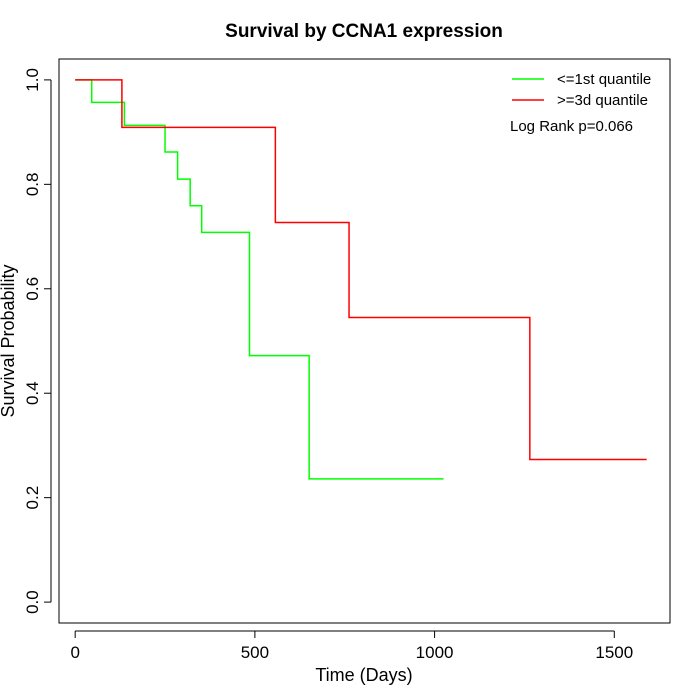 This screenshot has width=700, height=700. What do you see at coordinates (435, 652) in the screenshot?
I see `x-tick-label: 1000` at bounding box center [435, 652].